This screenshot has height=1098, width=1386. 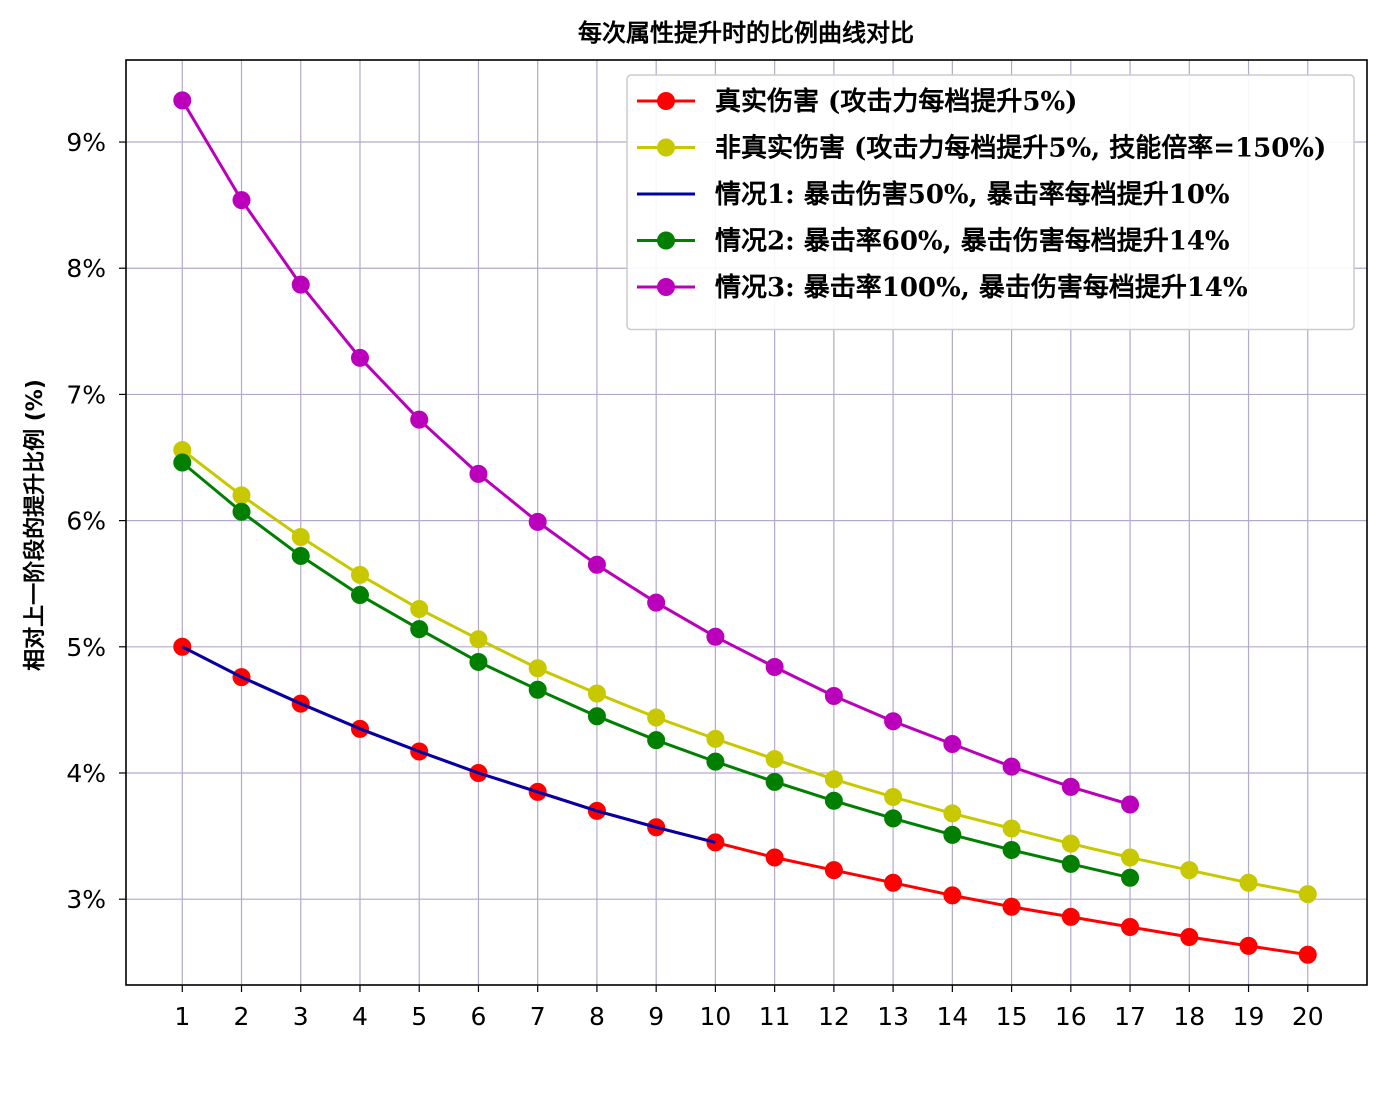 I want to click on y-axis-label: 相对上一阶段的提升比例 (%), so click(x=35, y=525).